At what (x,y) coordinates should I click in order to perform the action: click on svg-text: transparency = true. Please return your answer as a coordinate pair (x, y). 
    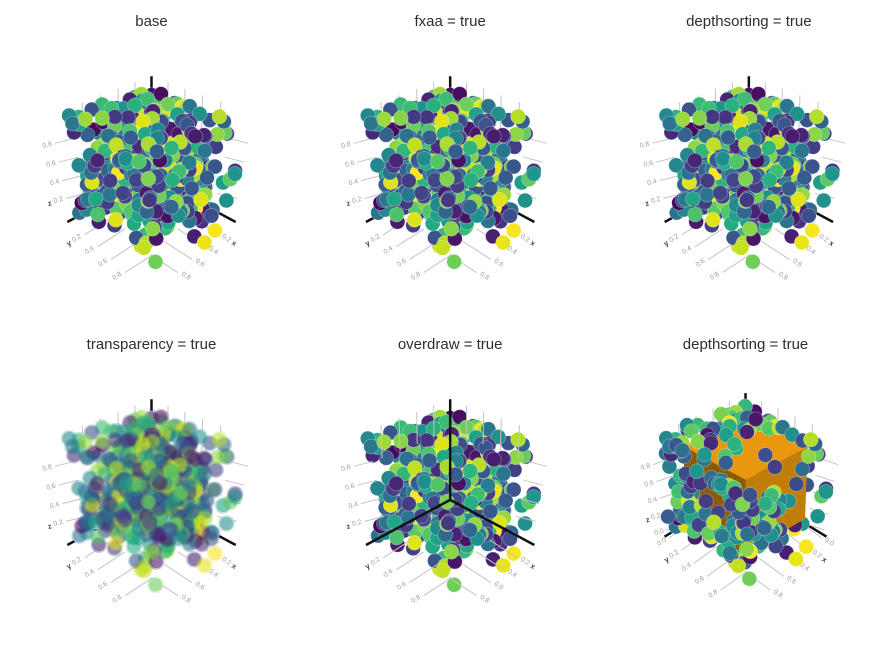
    Looking at the image, I should click on (152, 344).